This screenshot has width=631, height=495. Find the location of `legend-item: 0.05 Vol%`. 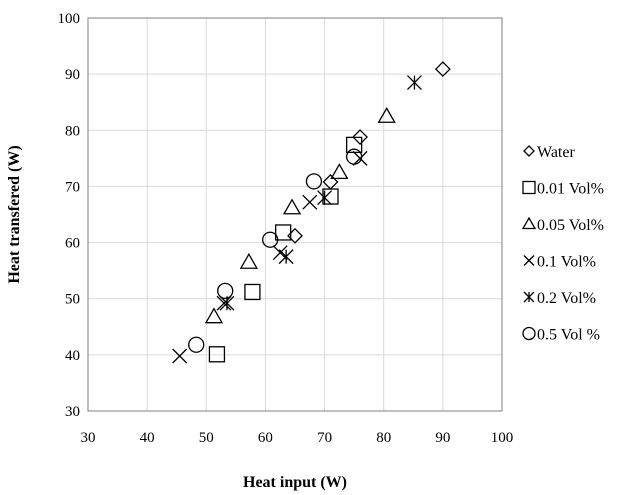

legend-item: 0.05 Vol% is located at coordinates (562, 225).